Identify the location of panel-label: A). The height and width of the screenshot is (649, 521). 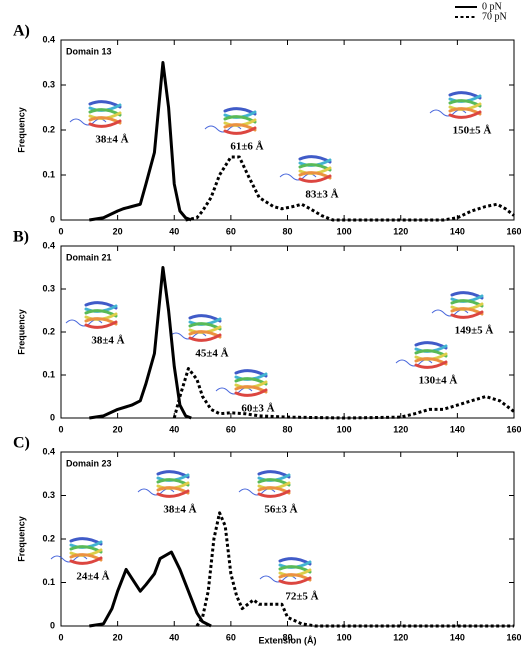
(21, 31).